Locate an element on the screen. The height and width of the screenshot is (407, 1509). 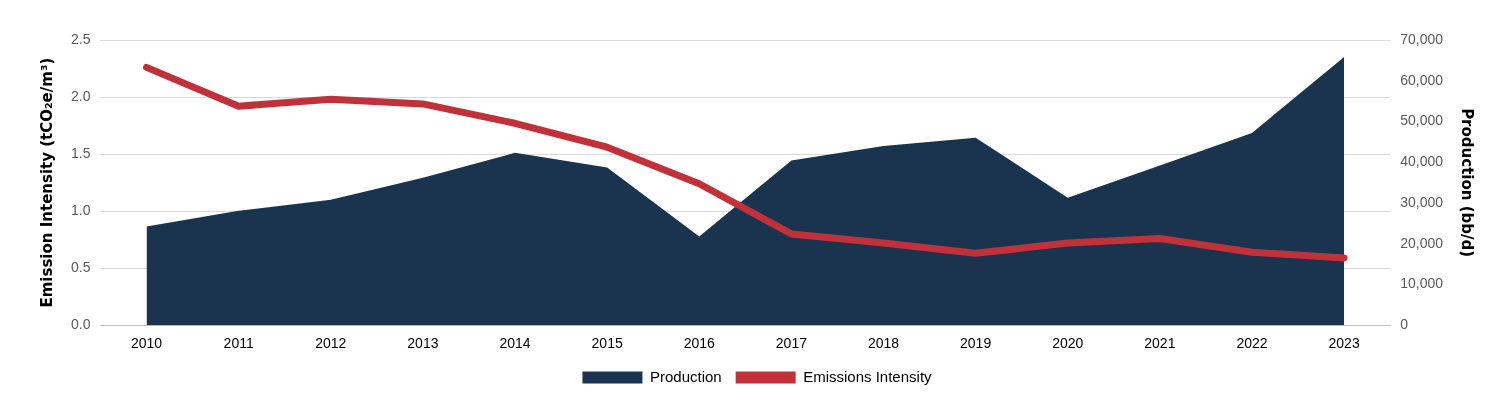
x-tick-label: 2021 is located at coordinates (1160, 343).